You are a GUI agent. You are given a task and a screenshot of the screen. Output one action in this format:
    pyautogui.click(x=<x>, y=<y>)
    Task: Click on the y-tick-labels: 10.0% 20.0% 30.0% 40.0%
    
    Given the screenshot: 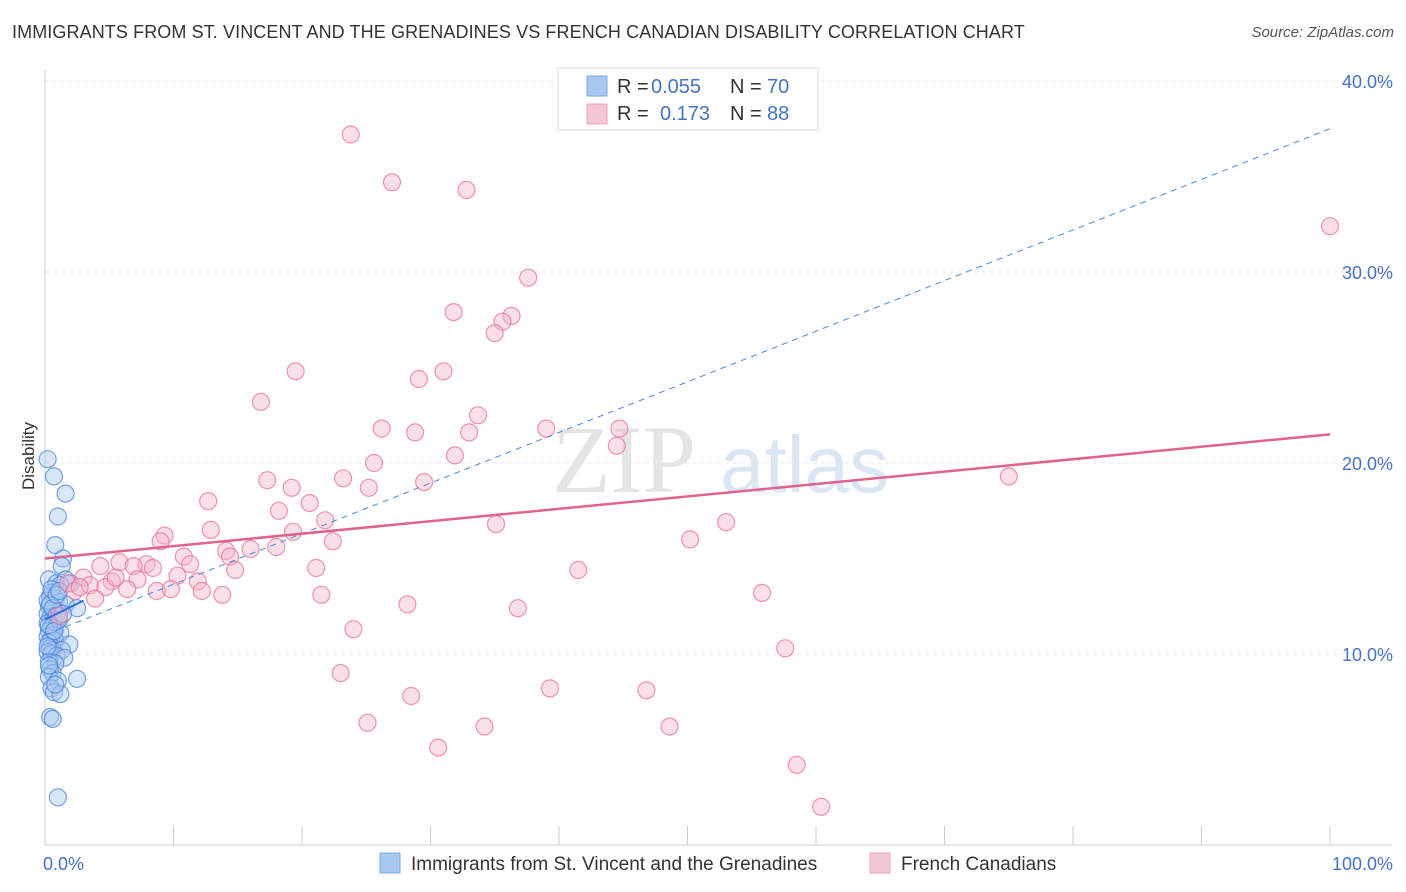 What is the action you would take?
    pyautogui.click(x=1367, y=368)
    